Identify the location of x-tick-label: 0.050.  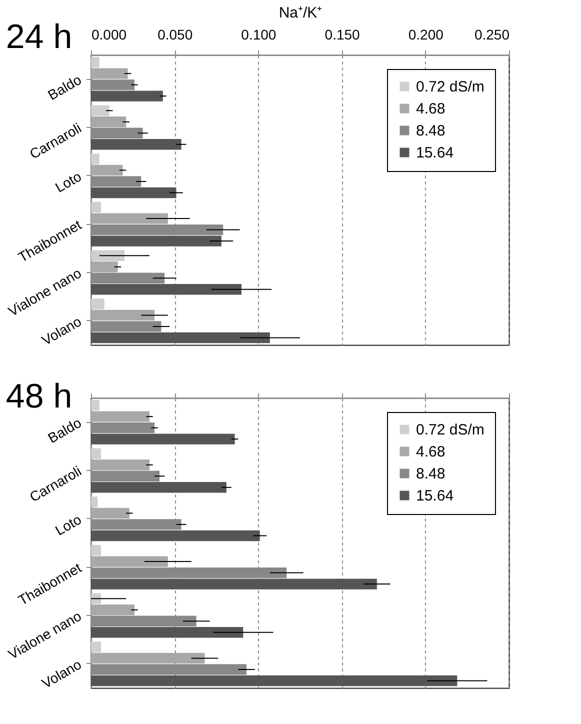
(175, 34).